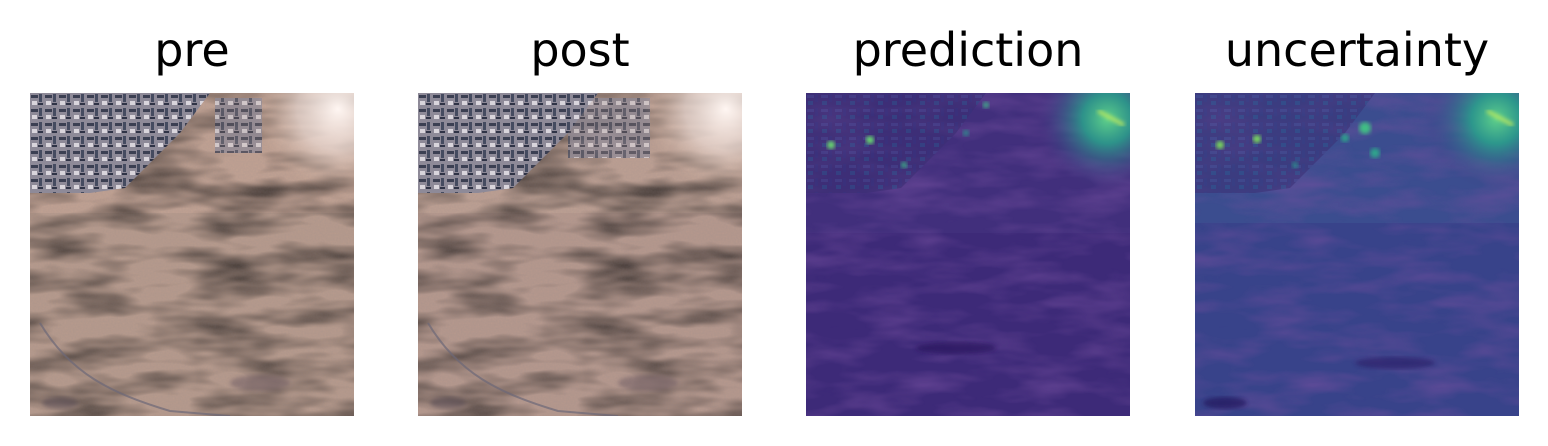  I want to click on panel-title: pre, so click(192, 50).